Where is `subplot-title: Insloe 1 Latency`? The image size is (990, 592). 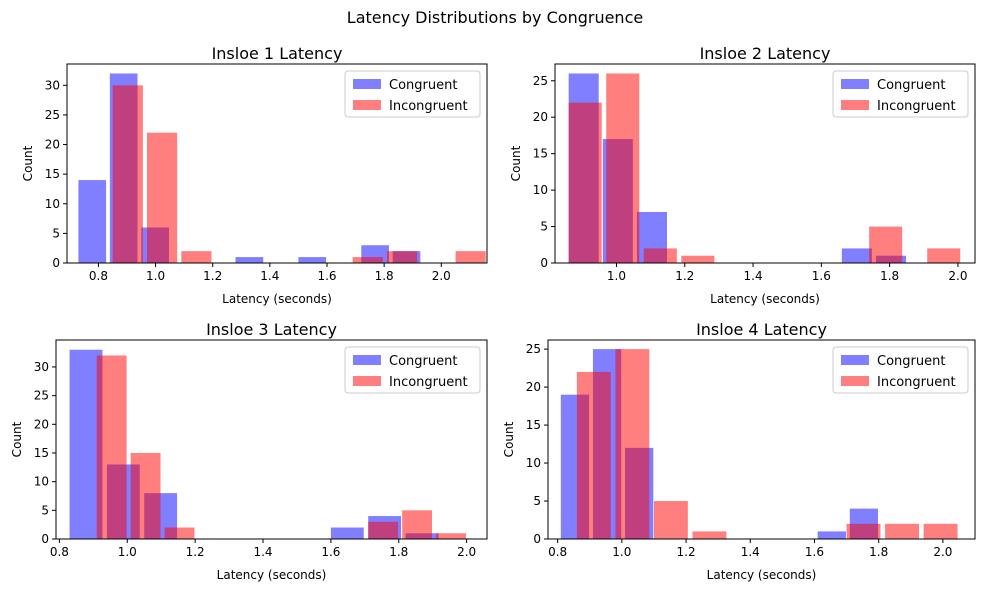 subplot-title: Insloe 1 Latency is located at coordinates (277, 53).